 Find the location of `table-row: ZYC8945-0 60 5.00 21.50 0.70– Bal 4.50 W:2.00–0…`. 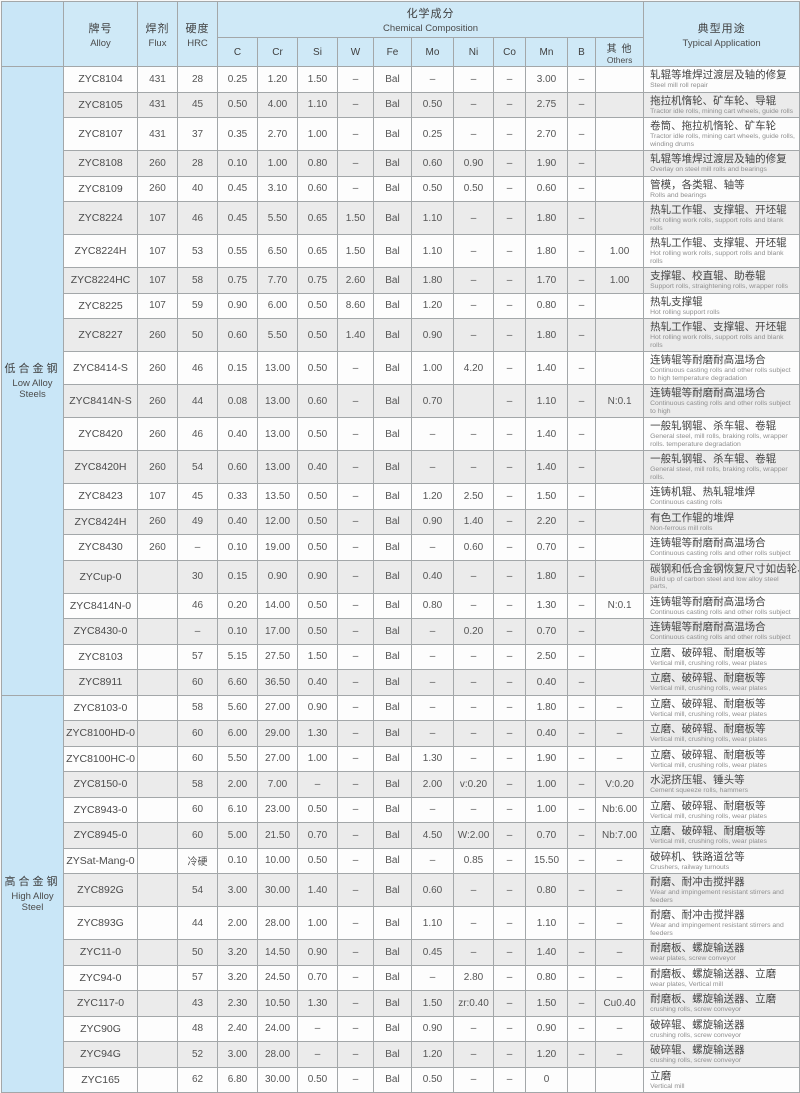

table-row: ZYC8945-0 60 5.00 21.50 0.70– Bal 4.50 W:2.00–0… is located at coordinates (401, 835).